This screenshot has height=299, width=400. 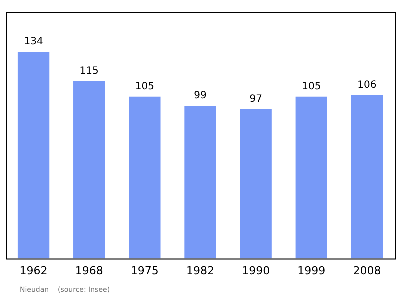 I want to click on x-tick-label: 2008, so click(x=367, y=271).